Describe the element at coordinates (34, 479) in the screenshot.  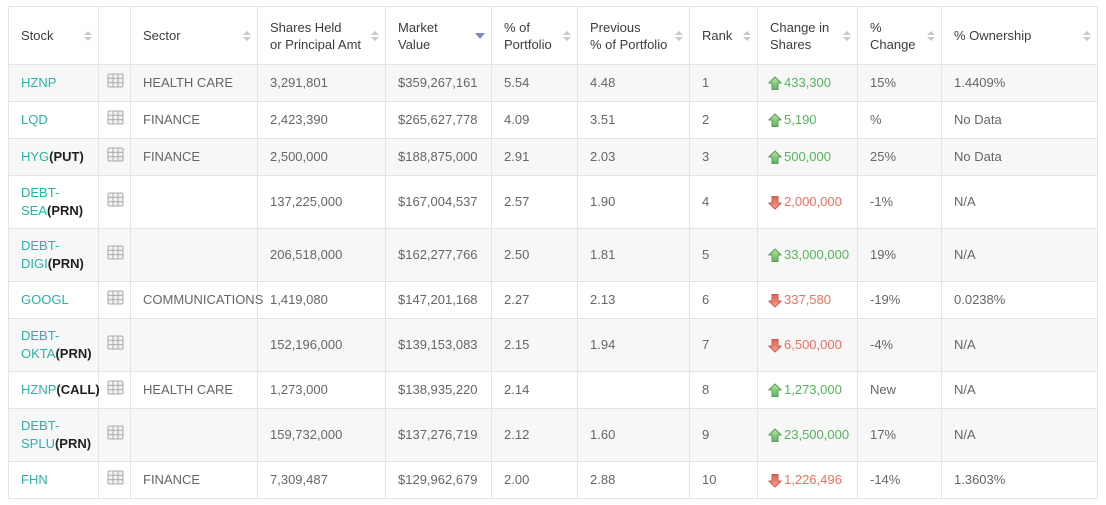
I see `stock-ticker-link: FHN` at that location.